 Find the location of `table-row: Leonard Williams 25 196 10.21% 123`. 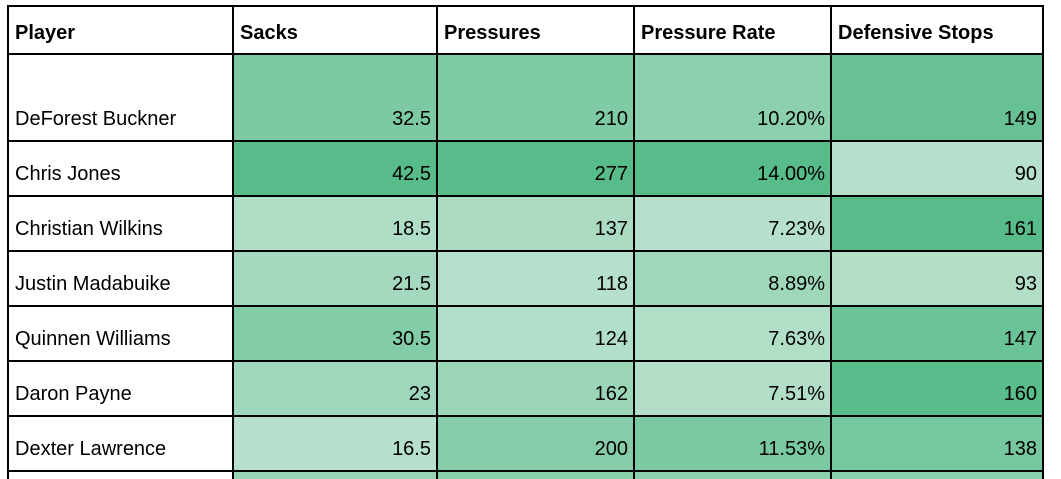

table-row: Leonard Williams 25 196 10.21% 123 is located at coordinates (525, 474).